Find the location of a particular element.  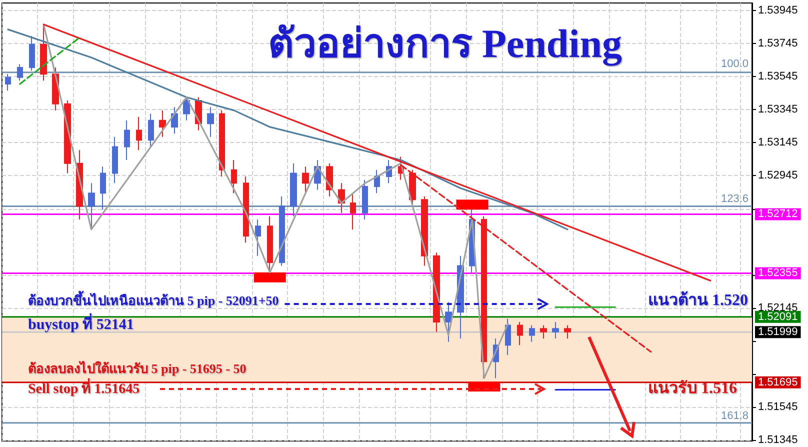

annotation: 100.0 is located at coordinates (735, 64).